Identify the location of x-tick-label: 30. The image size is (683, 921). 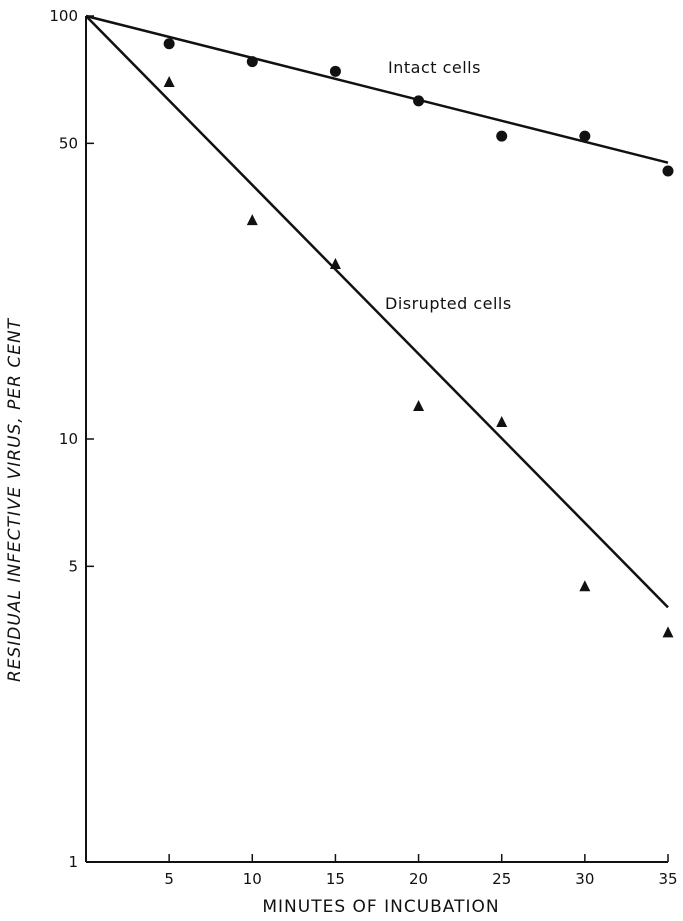
(584, 879).